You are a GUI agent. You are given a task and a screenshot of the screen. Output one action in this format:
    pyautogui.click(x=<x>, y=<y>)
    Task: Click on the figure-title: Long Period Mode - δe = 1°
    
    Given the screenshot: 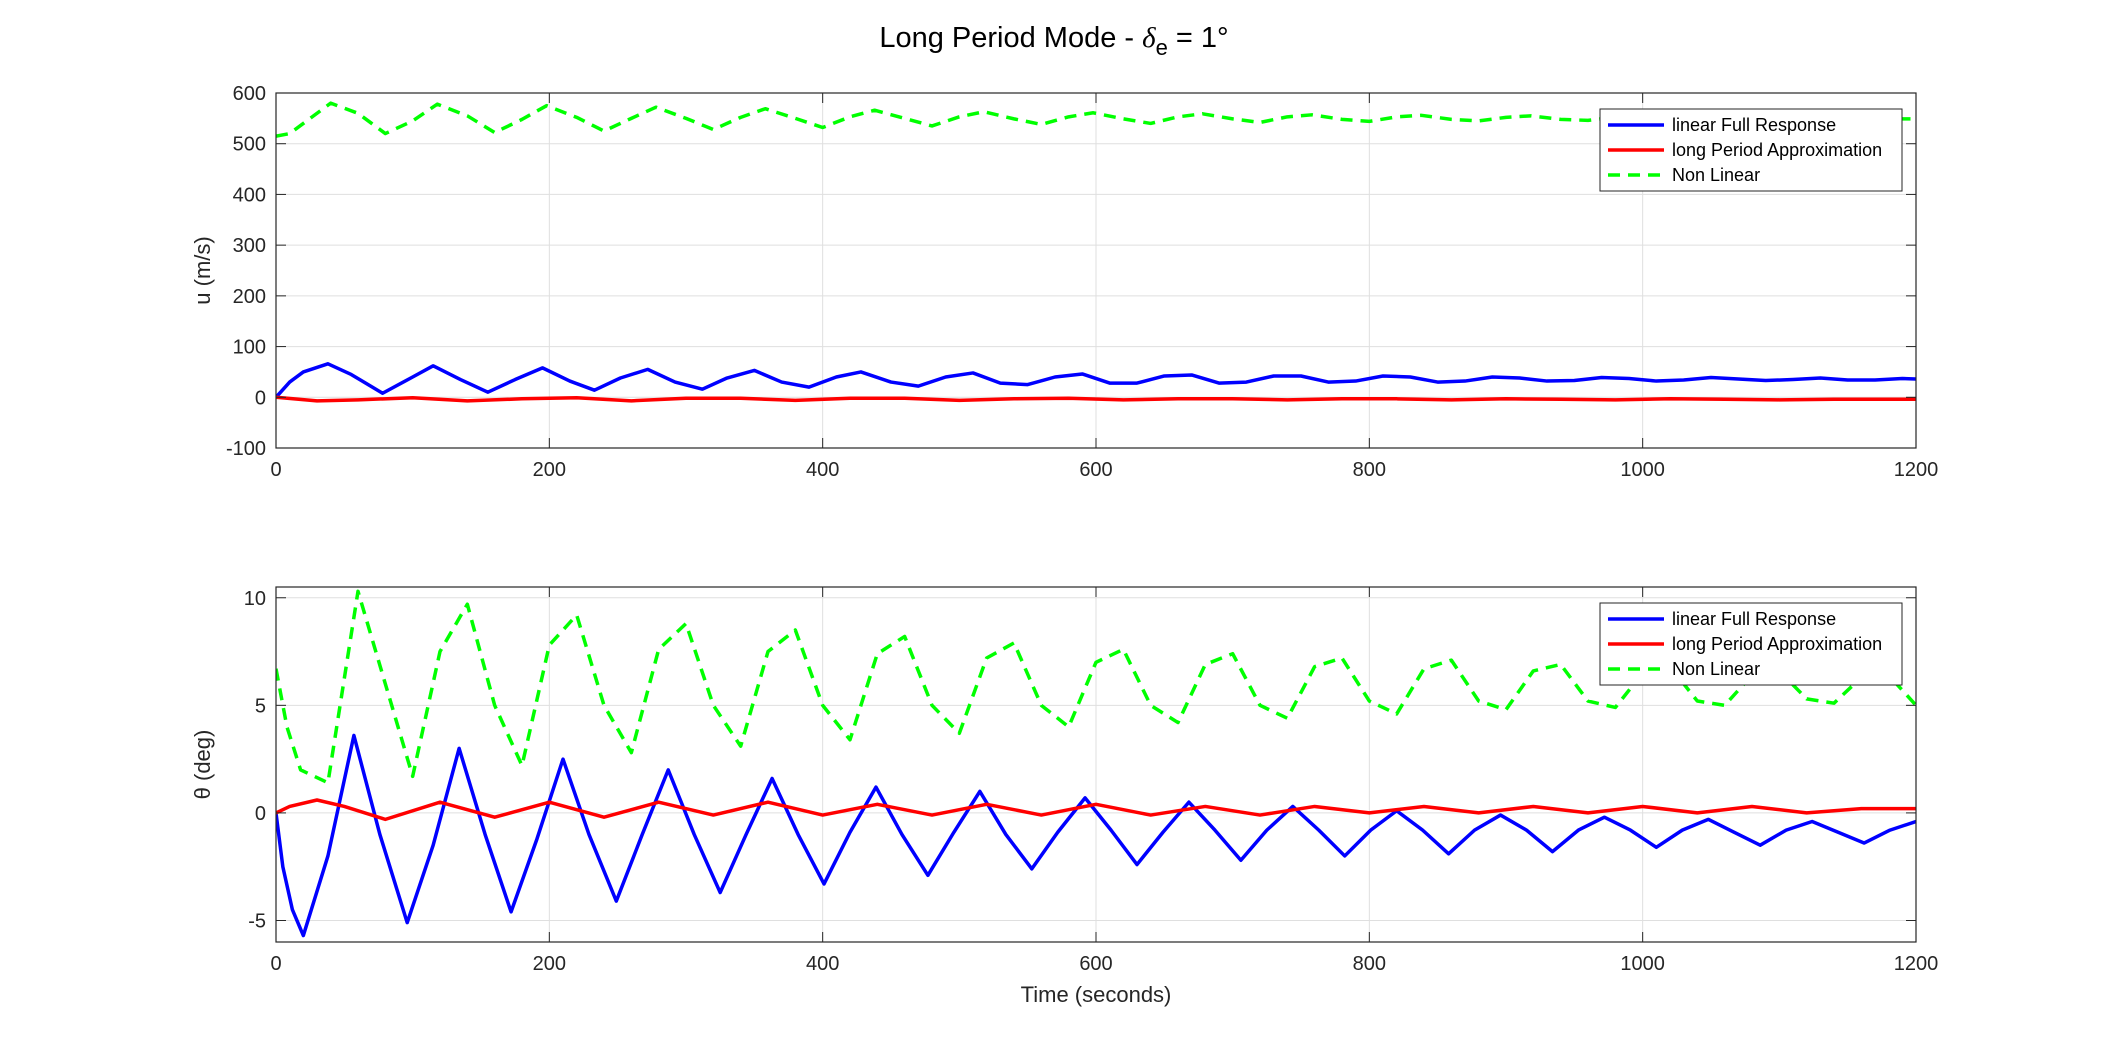 What is the action you would take?
    pyautogui.click(x=1053, y=41)
    